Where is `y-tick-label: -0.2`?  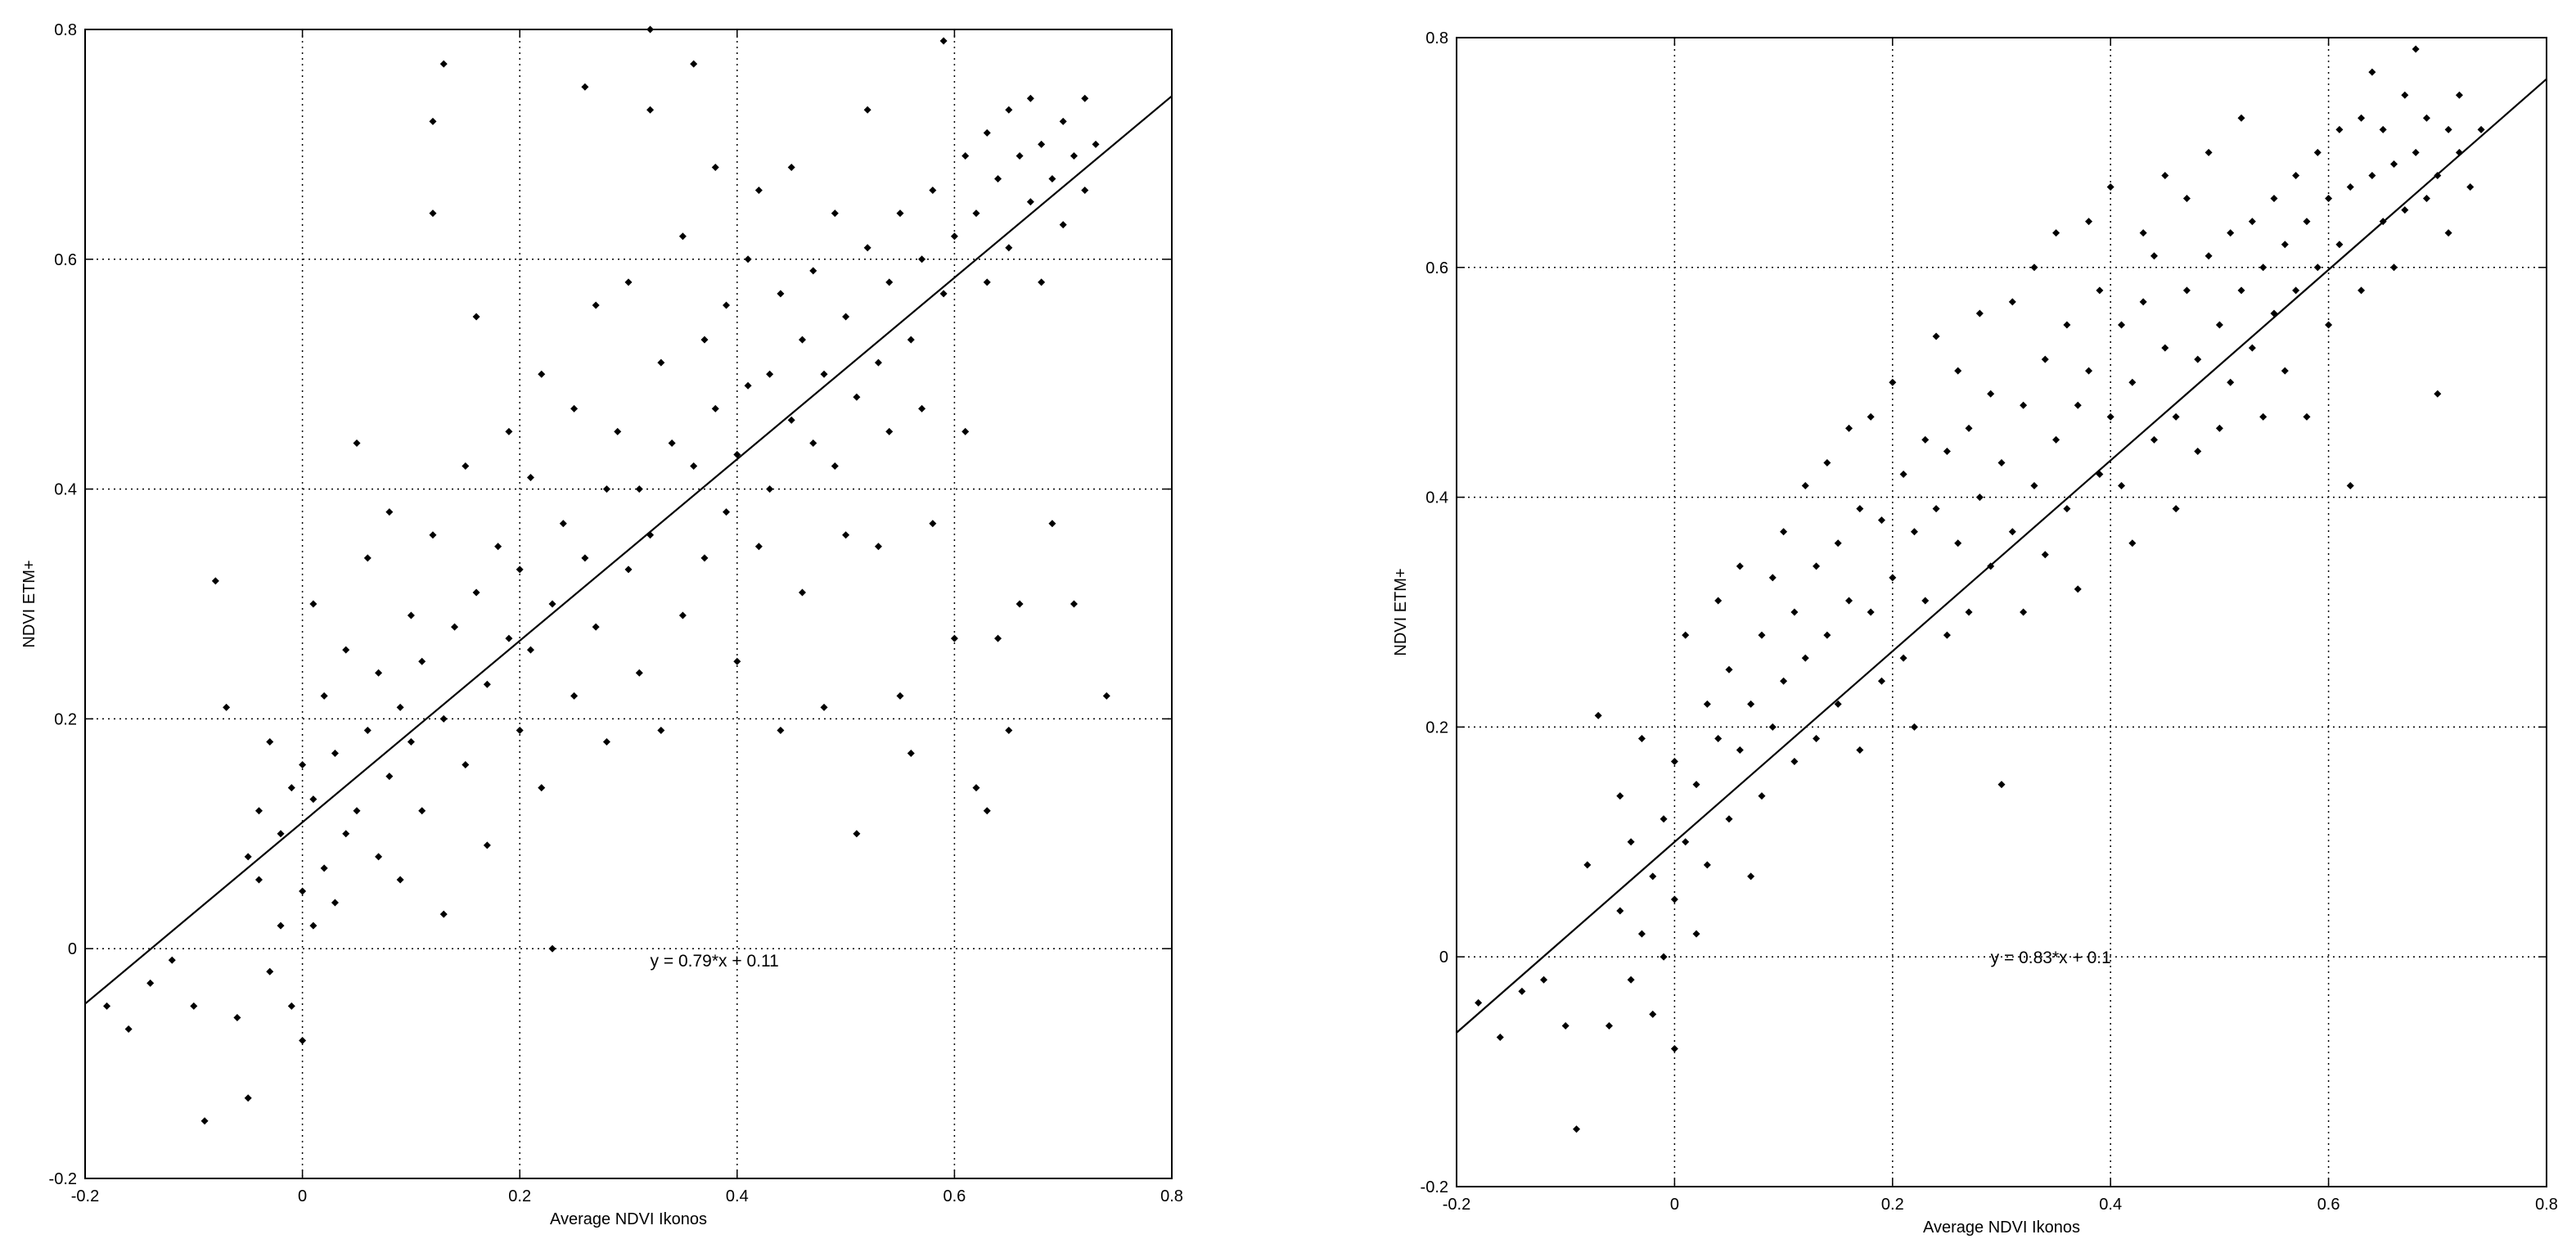
y-tick-label: -0.2 is located at coordinates (1435, 1187).